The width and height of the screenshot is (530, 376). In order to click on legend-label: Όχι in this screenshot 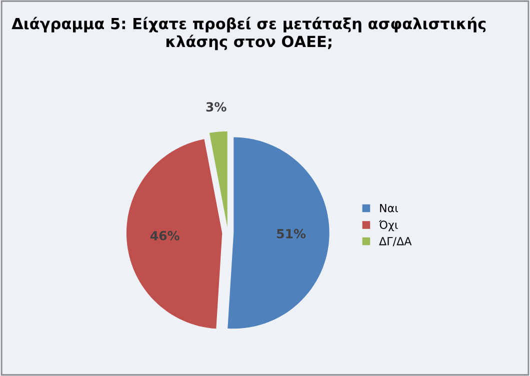, I will do `click(388, 226)`.